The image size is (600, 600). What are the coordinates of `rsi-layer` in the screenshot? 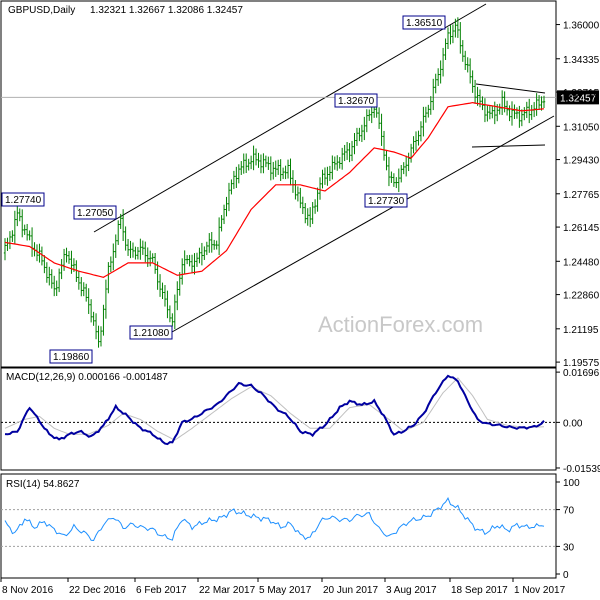 It's located at (278, 521).